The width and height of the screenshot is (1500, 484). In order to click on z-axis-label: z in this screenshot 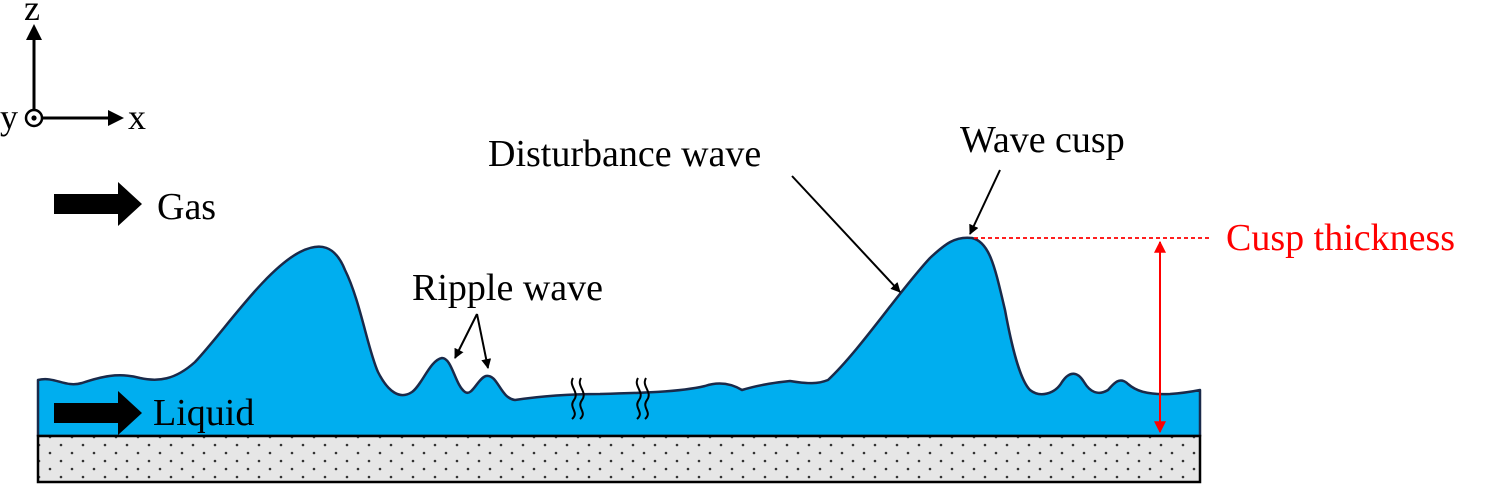, I will do `click(32, 14)`.